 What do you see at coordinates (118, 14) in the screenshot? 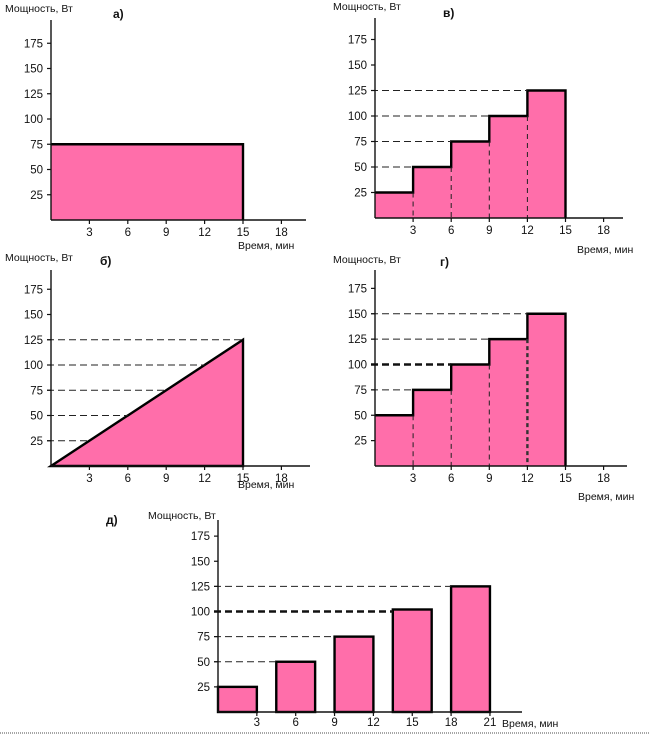
I see `panel-label: а)` at bounding box center [118, 14].